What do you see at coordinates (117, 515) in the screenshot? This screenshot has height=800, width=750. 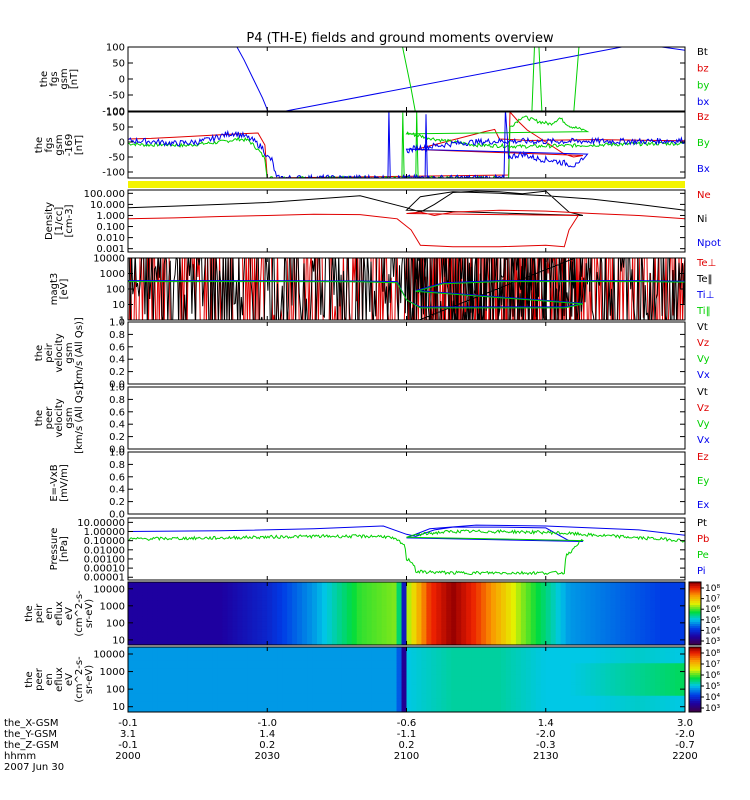 I see `y-tick-label: 0.0` at bounding box center [117, 515].